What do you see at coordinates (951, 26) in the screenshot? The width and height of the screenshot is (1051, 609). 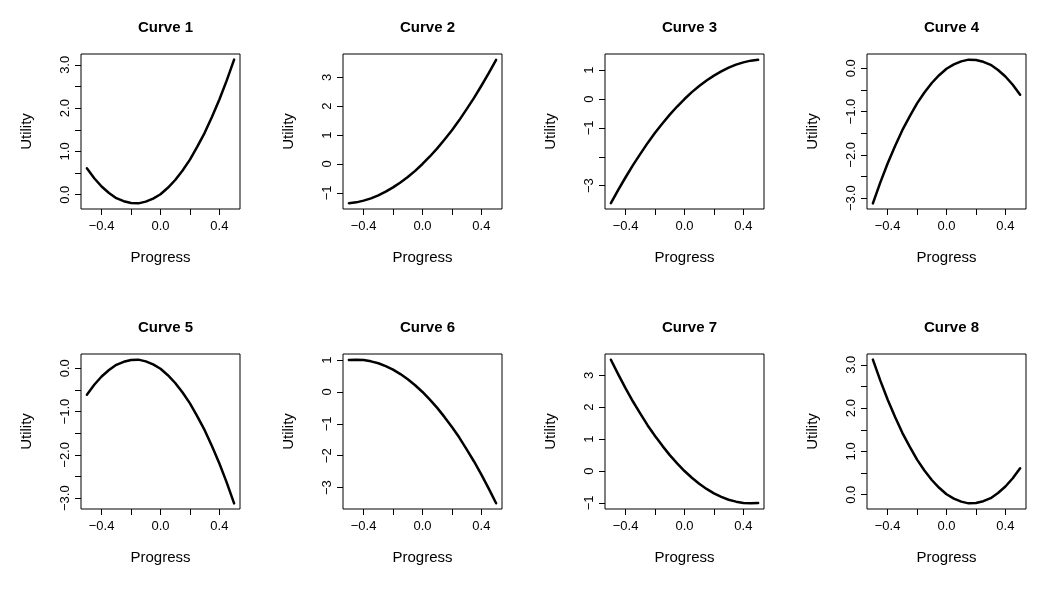 I see `chart-title: Curve 4` at bounding box center [951, 26].